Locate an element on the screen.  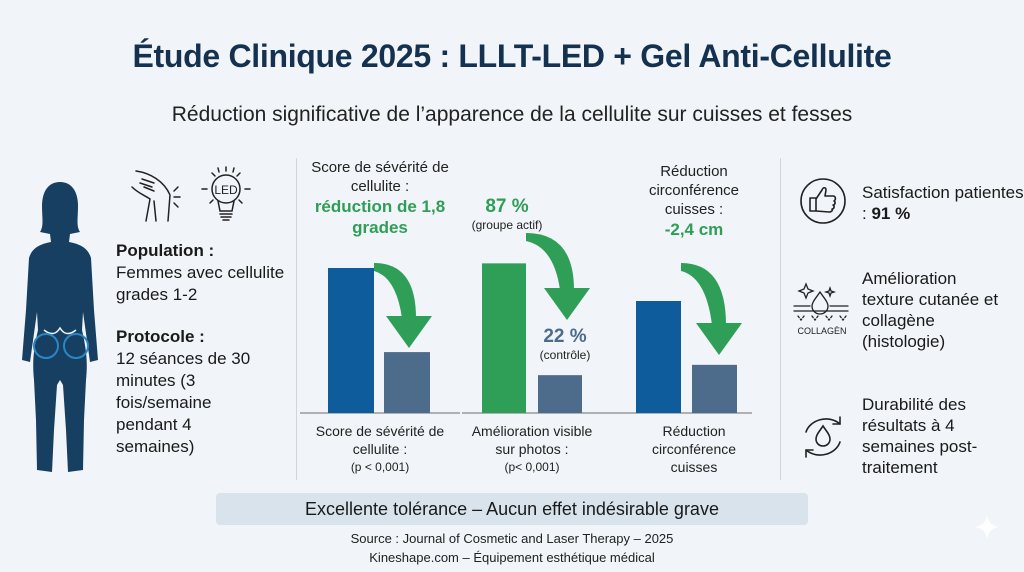
collagen-icon: COLLAGÈN is located at coordinates (821, 309).